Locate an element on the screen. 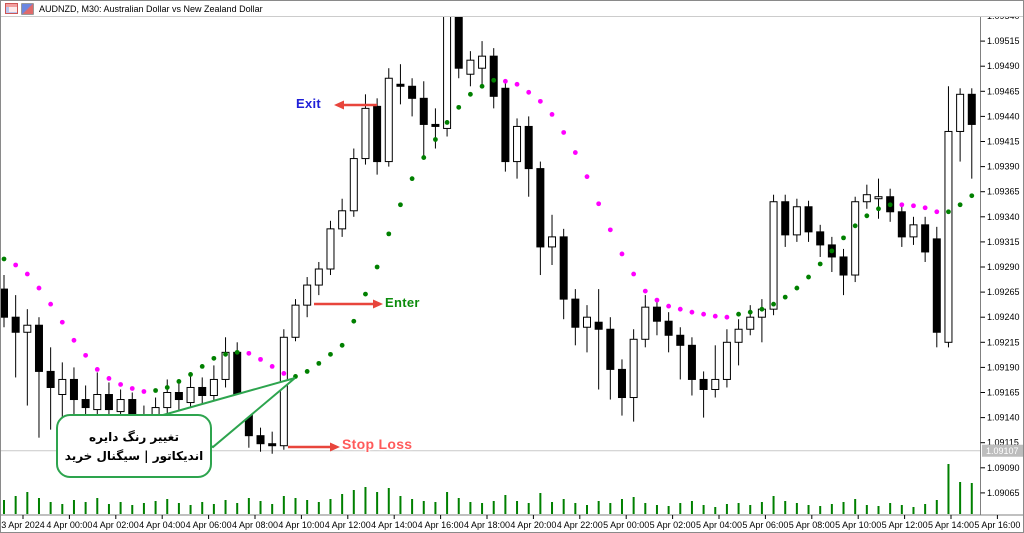 The height and width of the screenshot is (533, 1024). time-tick-label: 5 Apr 04:00 is located at coordinates (719, 525).